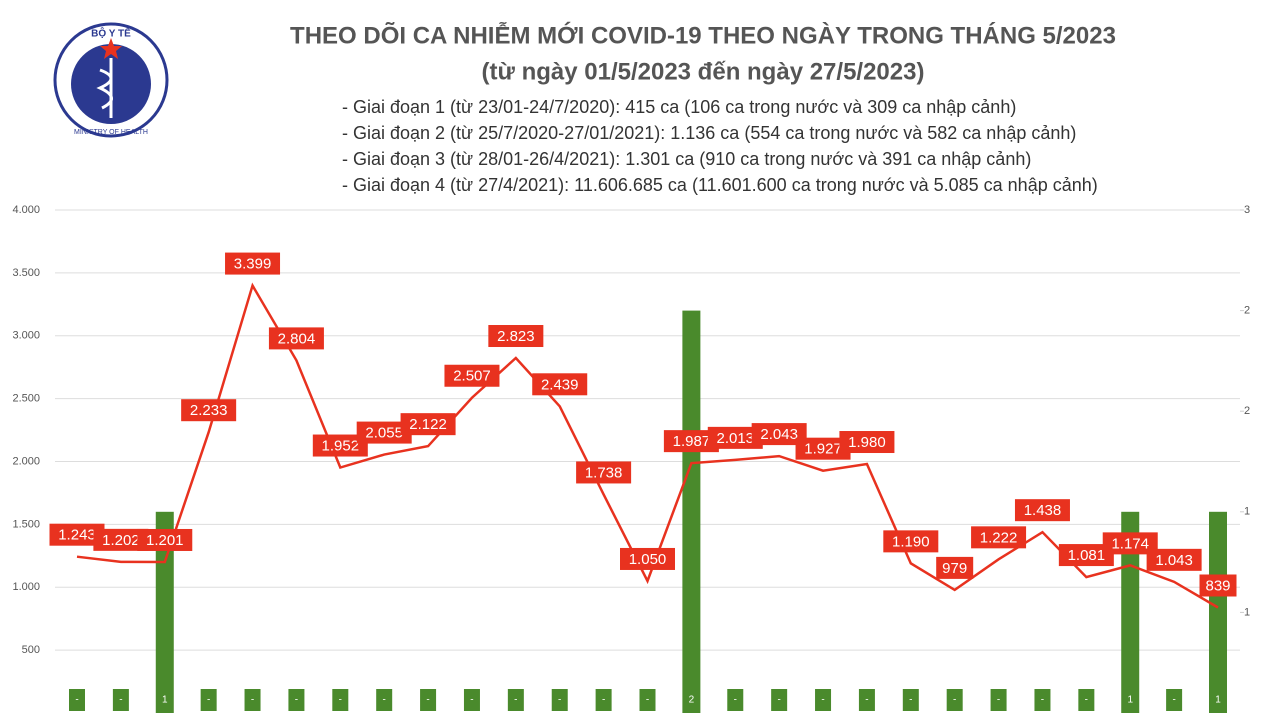  What do you see at coordinates (911, 541) in the screenshot?
I see `line-value-label: 1.190` at bounding box center [911, 541].